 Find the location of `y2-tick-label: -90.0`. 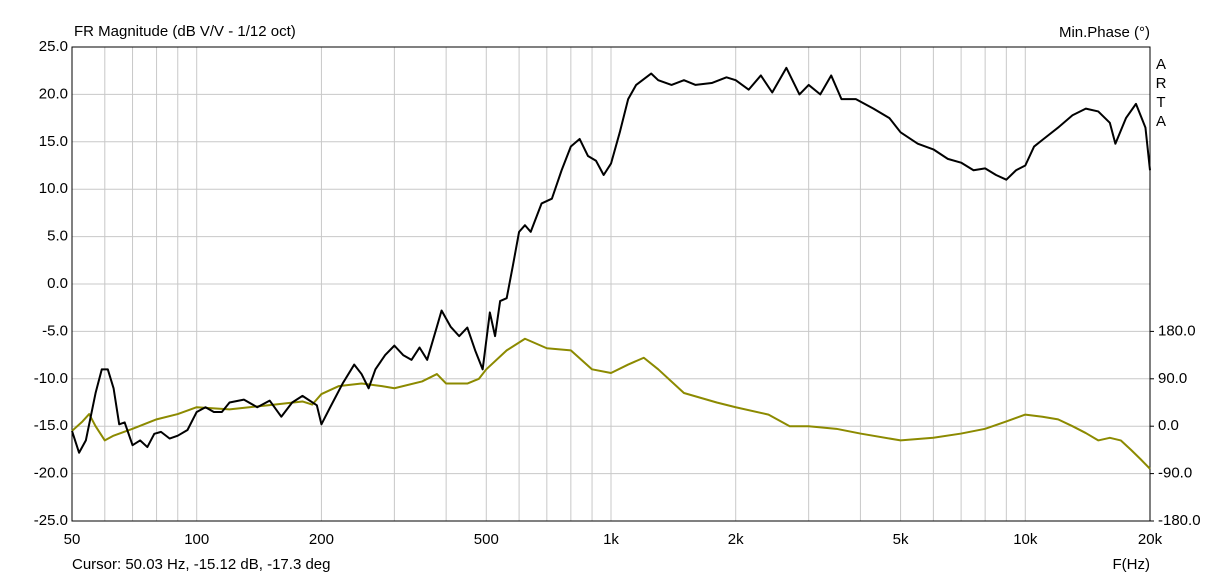

y2-tick-label: -90.0 is located at coordinates (1175, 473).